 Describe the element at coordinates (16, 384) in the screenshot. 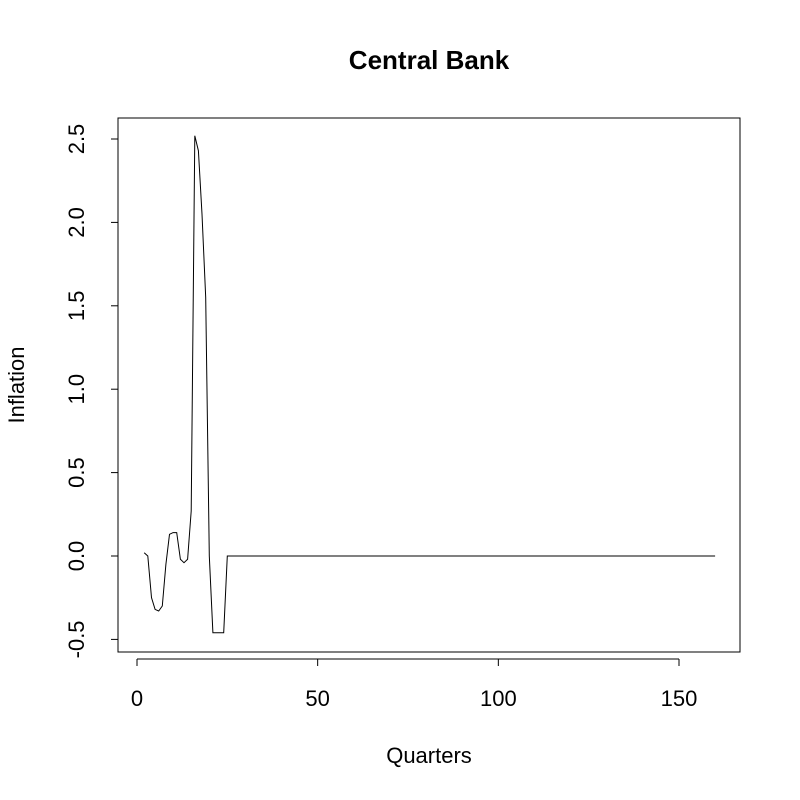

I see `y-axis-label: Inflation` at that location.